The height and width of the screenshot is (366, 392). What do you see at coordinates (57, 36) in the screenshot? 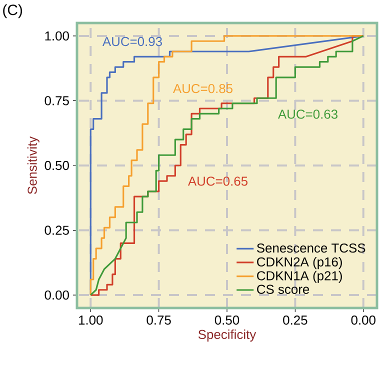
I see `y-tick-label: 1.00` at bounding box center [57, 36].